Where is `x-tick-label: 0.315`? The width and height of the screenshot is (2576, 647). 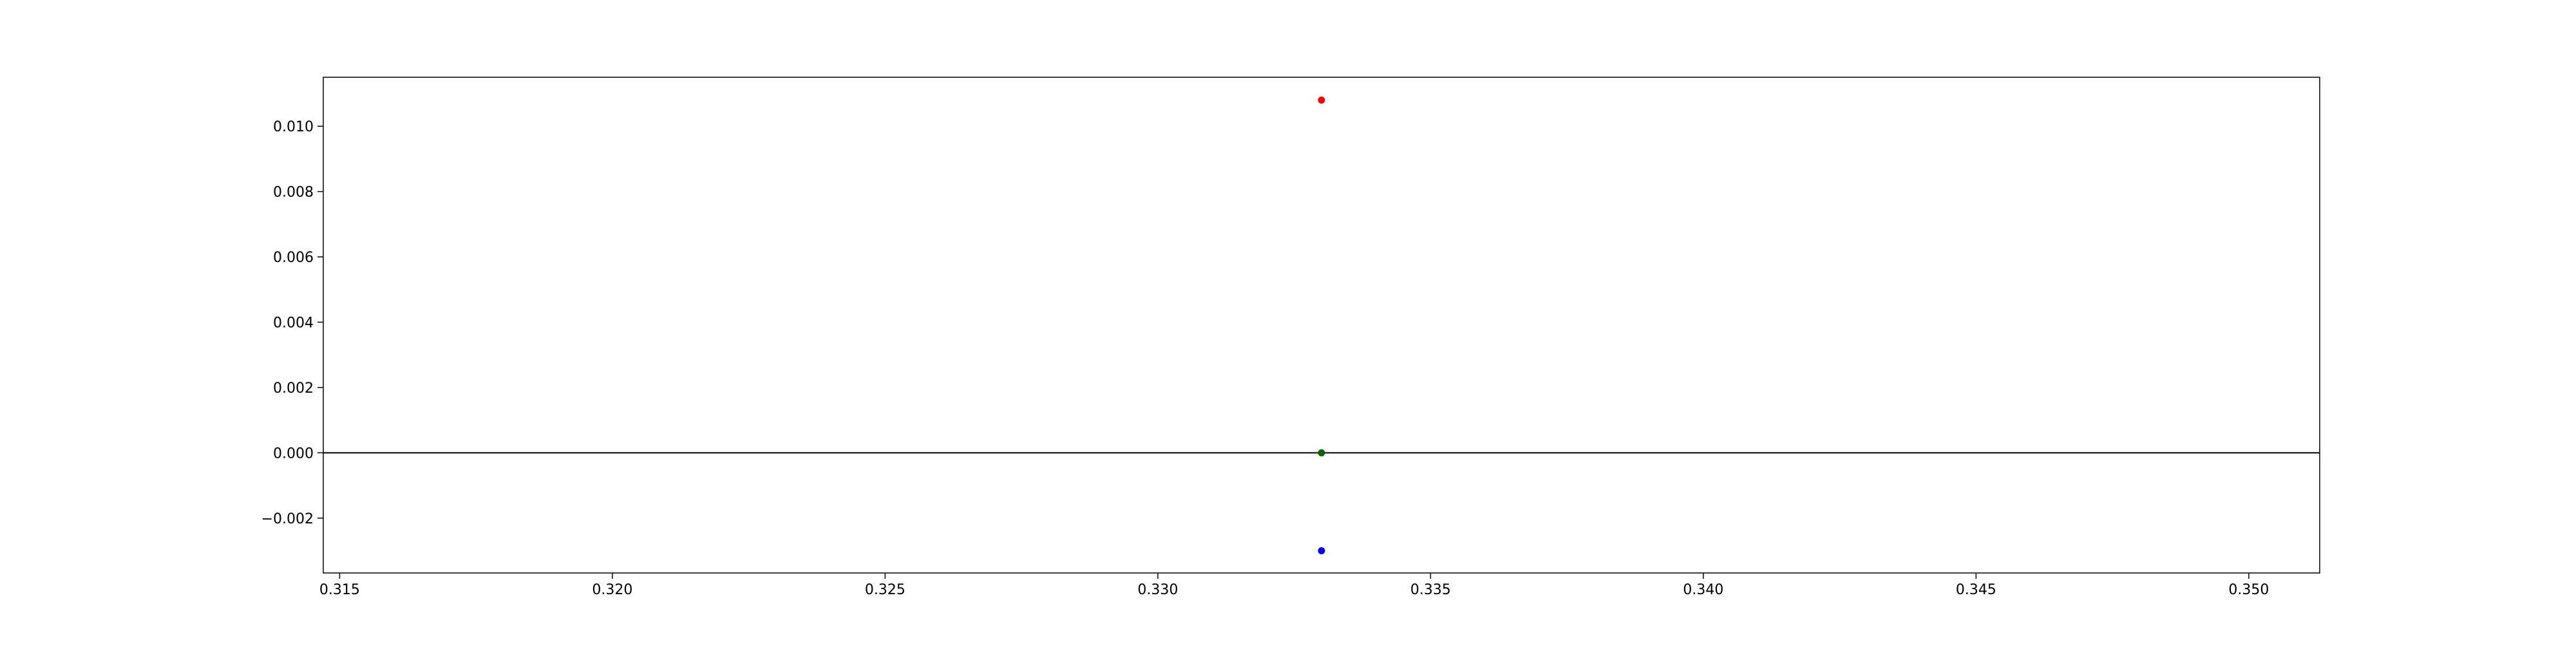 x-tick-label: 0.315 is located at coordinates (339, 590).